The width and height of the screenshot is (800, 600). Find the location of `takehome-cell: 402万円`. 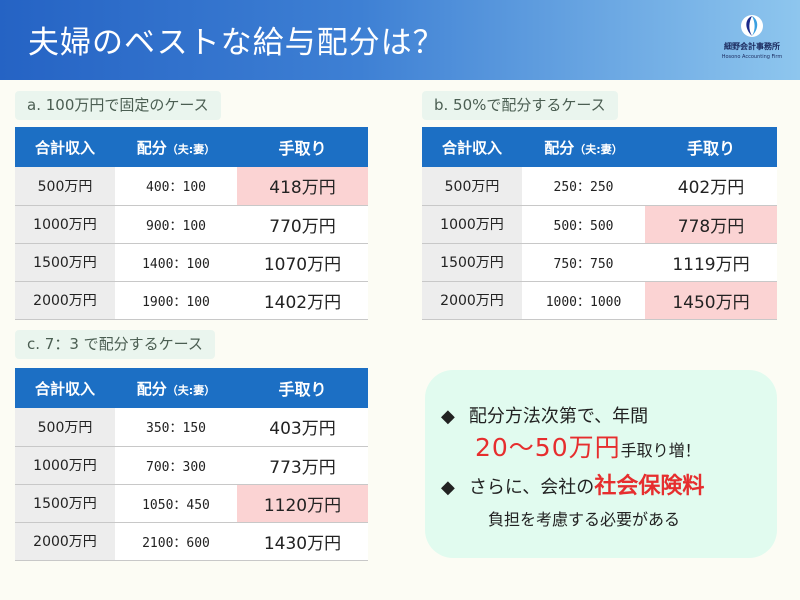

takehome-cell: 402万円 is located at coordinates (711, 186).